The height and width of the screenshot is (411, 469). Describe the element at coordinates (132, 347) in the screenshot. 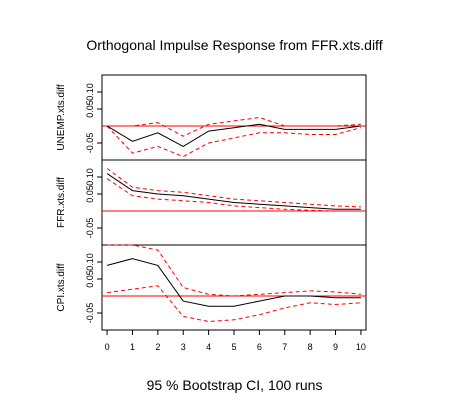

I see `x-tick-label: 1` at that location.